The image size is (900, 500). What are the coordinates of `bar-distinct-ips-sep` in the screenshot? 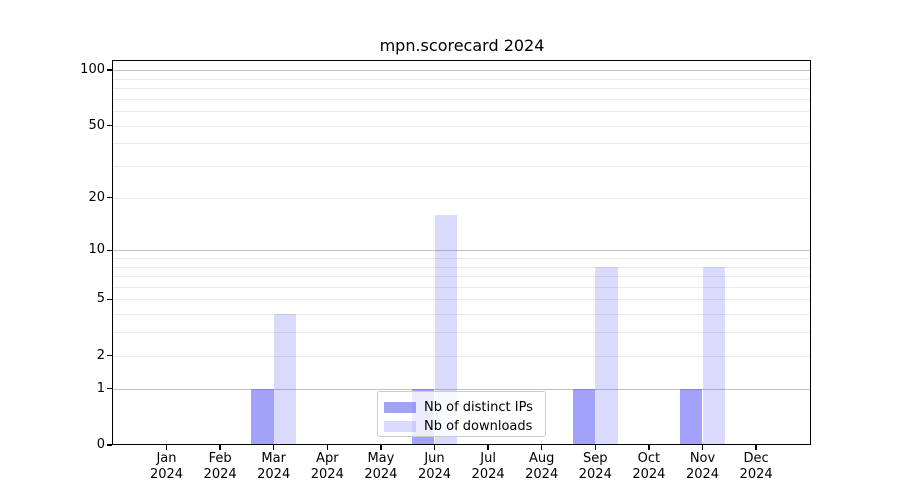 It's located at (584, 416).